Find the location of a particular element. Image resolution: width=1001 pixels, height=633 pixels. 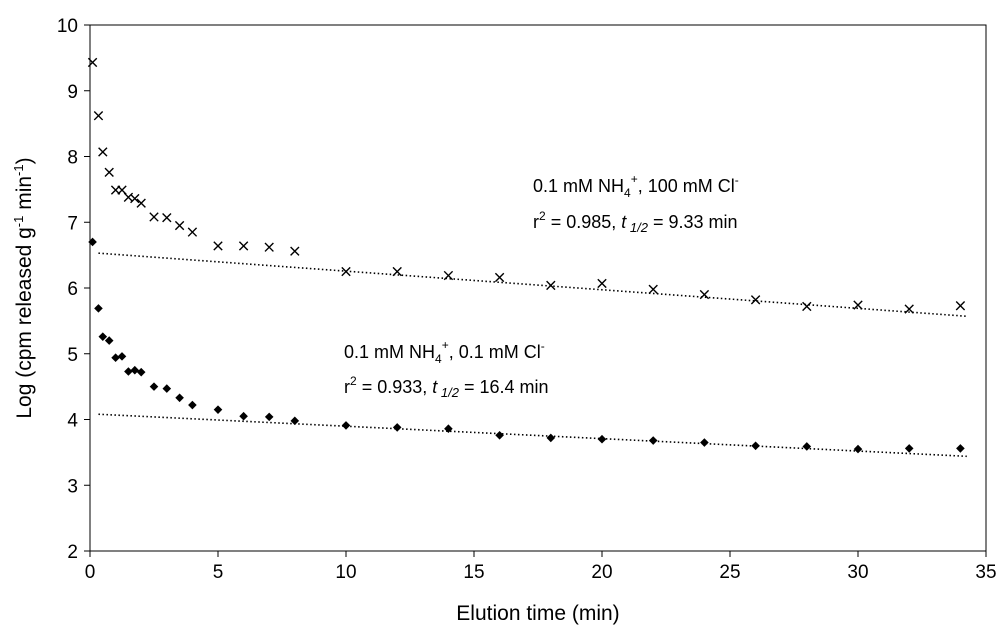

annotation-upper-line1: 0.1 mM NH4+, 100 mM Cl- is located at coordinates (636, 186).